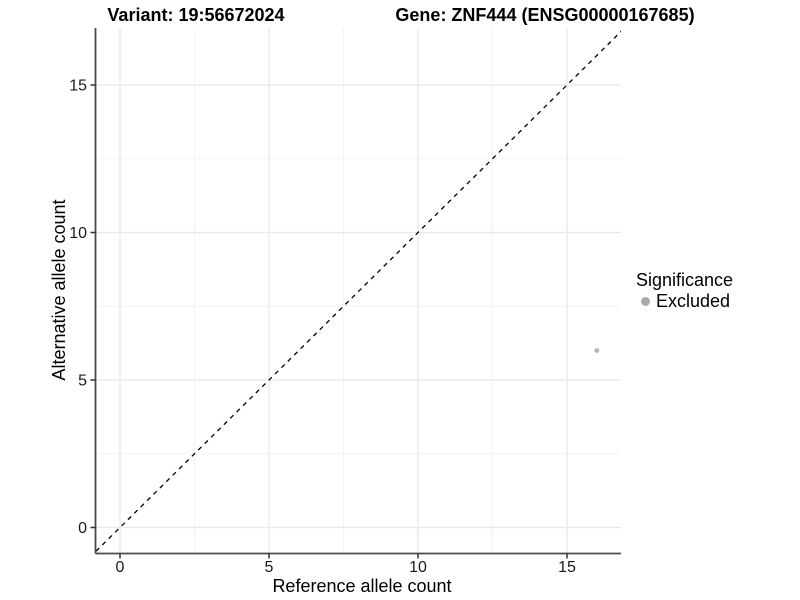 This screenshot has width=800, height=600. I want to click on y-tick-label: 10, so click(78, 233).